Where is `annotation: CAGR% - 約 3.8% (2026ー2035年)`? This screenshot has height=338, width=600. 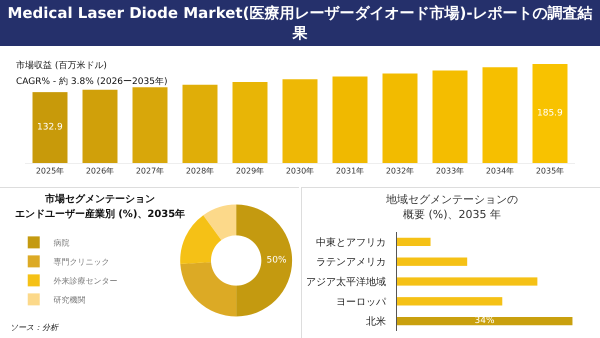 annotation: CAGR% - 約 3.8% (2026ー2035年) is located at coordinates (92, 81).